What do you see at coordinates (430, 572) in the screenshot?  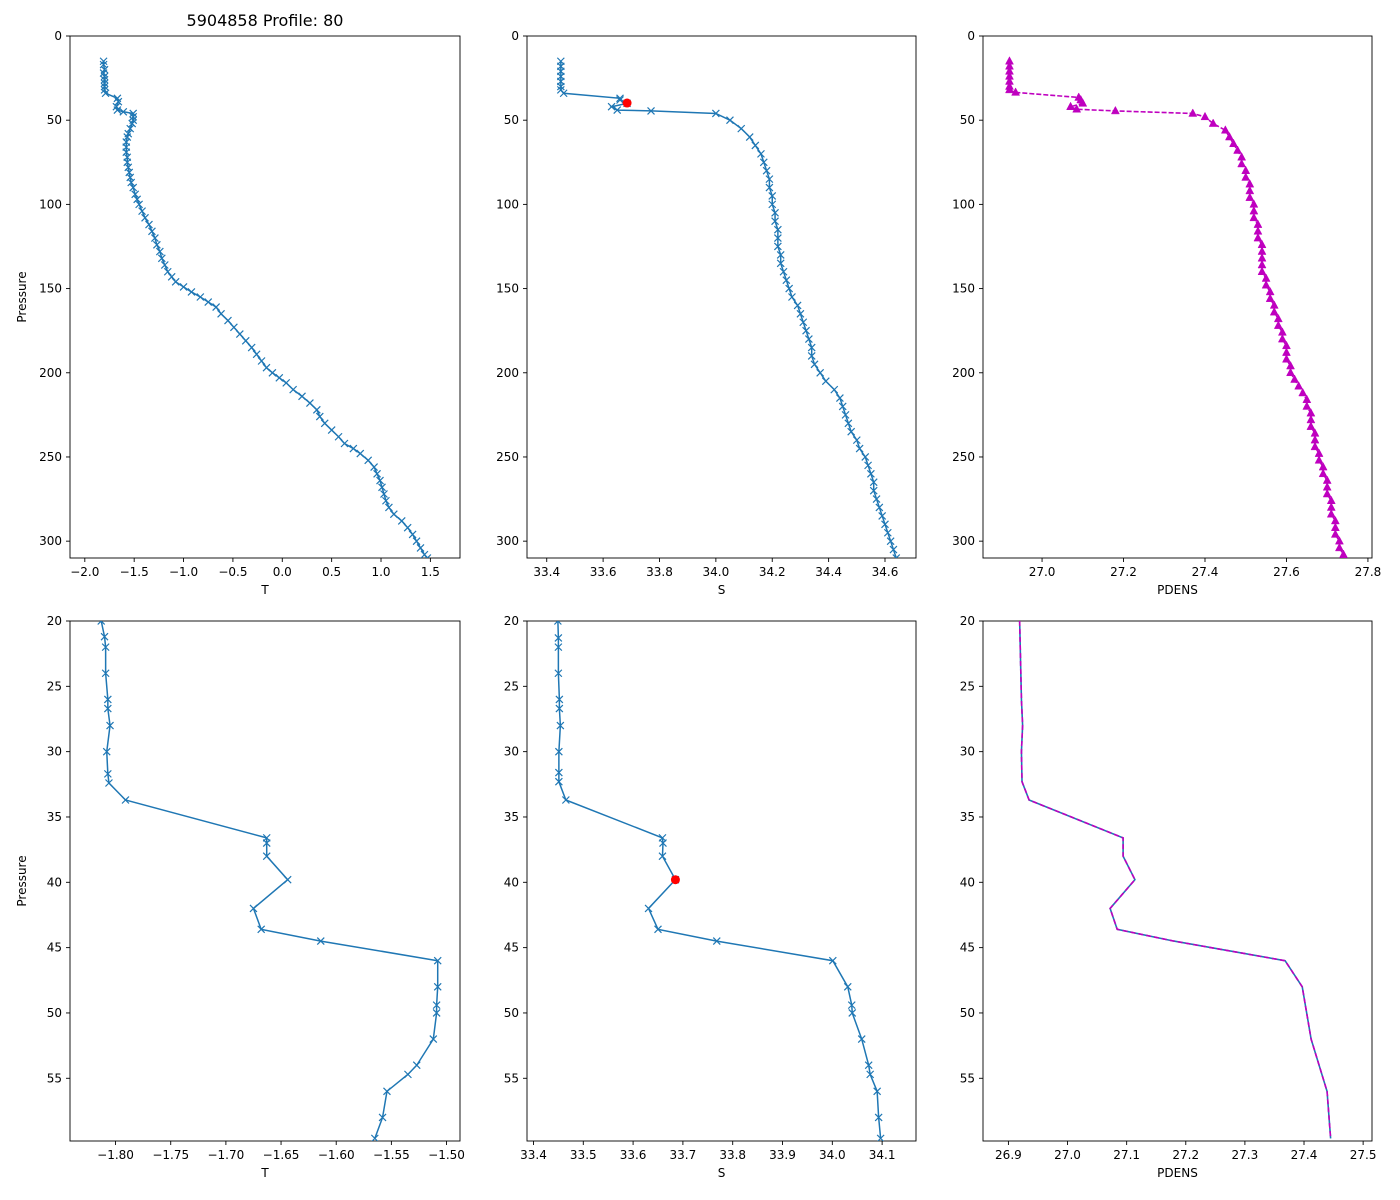 I see `x-tick-label: 1.5` at bounding box center [430, 572].